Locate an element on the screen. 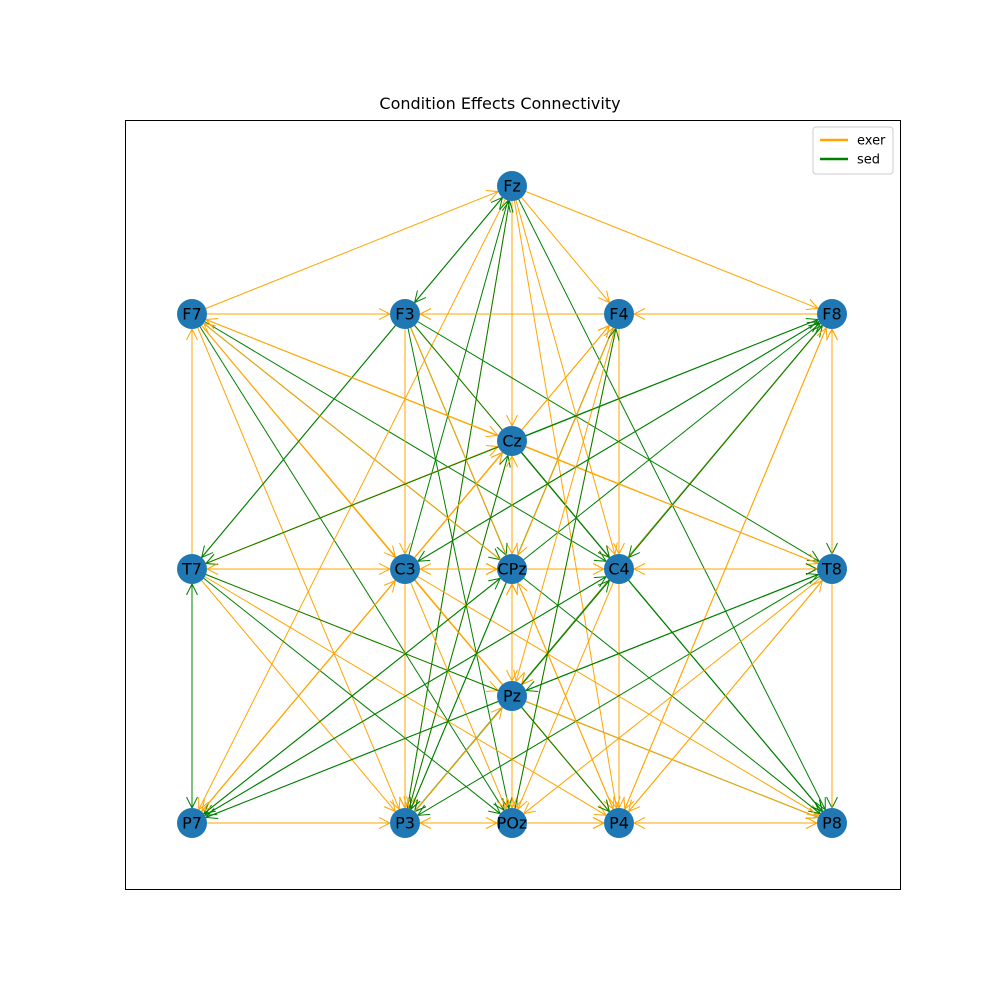 This screenshot has height=1000, width=1000. edge-F4-Pz-exer is located at coordinates (566, 498).